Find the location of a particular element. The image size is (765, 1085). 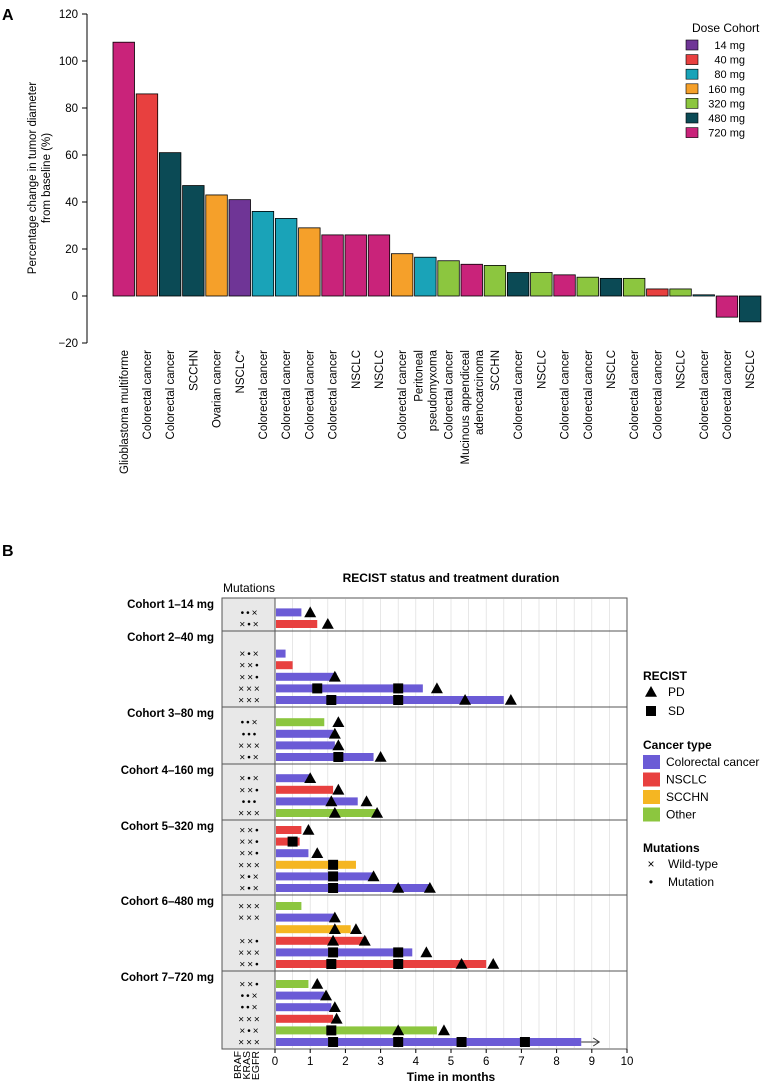

x-tick-label: Peritoneal is located at coordinates (419, 376).